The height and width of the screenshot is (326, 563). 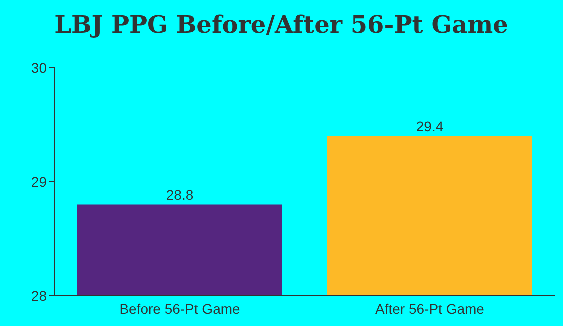 What do you see at coordinates (39, 182) in the screenshot?
I see `y-tick-label: 29` at bounding box center [39, 182].